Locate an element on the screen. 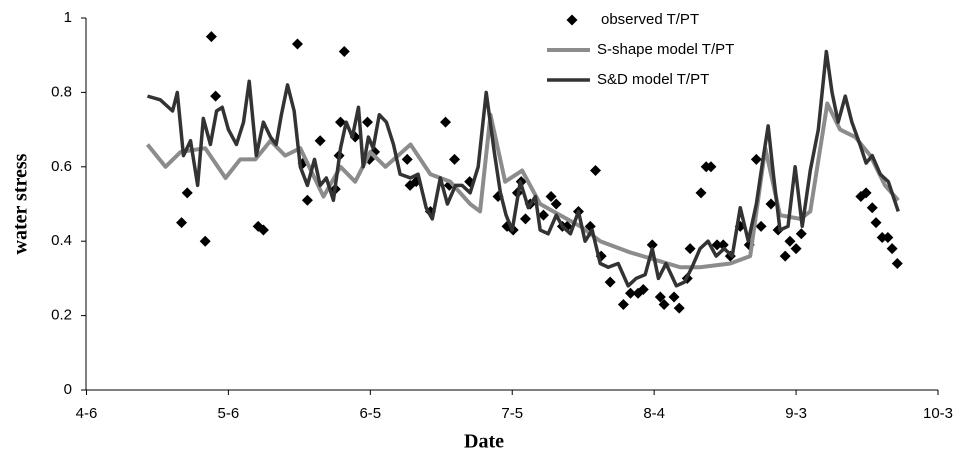 Image resolution: width=968 pixels, height=456 pixels. x-tick-label: 6-5 is located at coordinates (370, 413).